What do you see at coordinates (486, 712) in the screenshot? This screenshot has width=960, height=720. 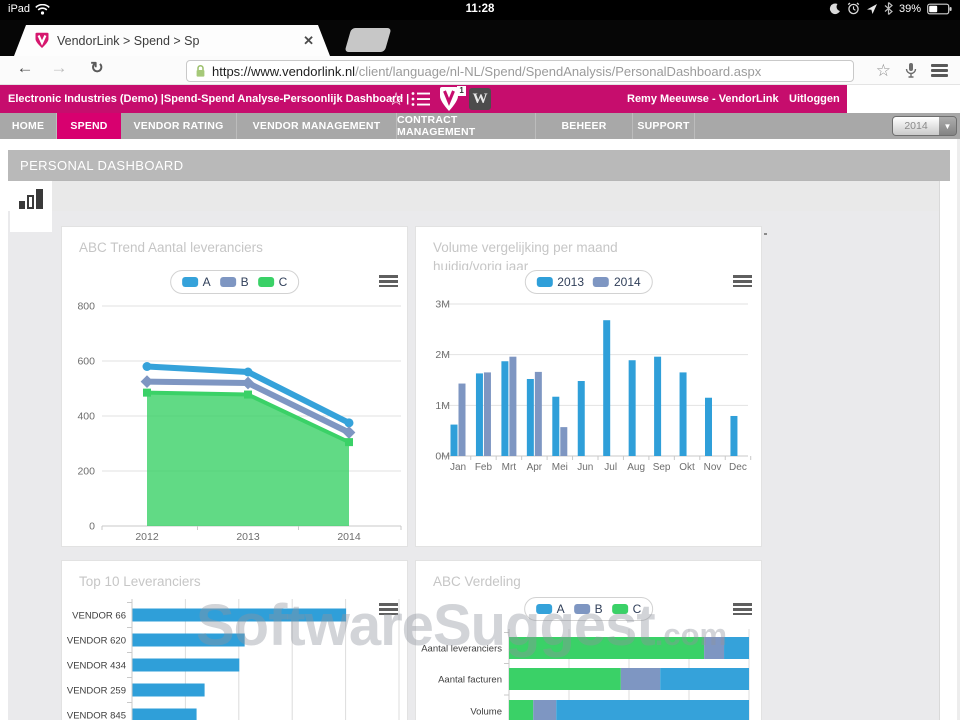 I see `svg-text: Volume` at bounding box center [486, 712].